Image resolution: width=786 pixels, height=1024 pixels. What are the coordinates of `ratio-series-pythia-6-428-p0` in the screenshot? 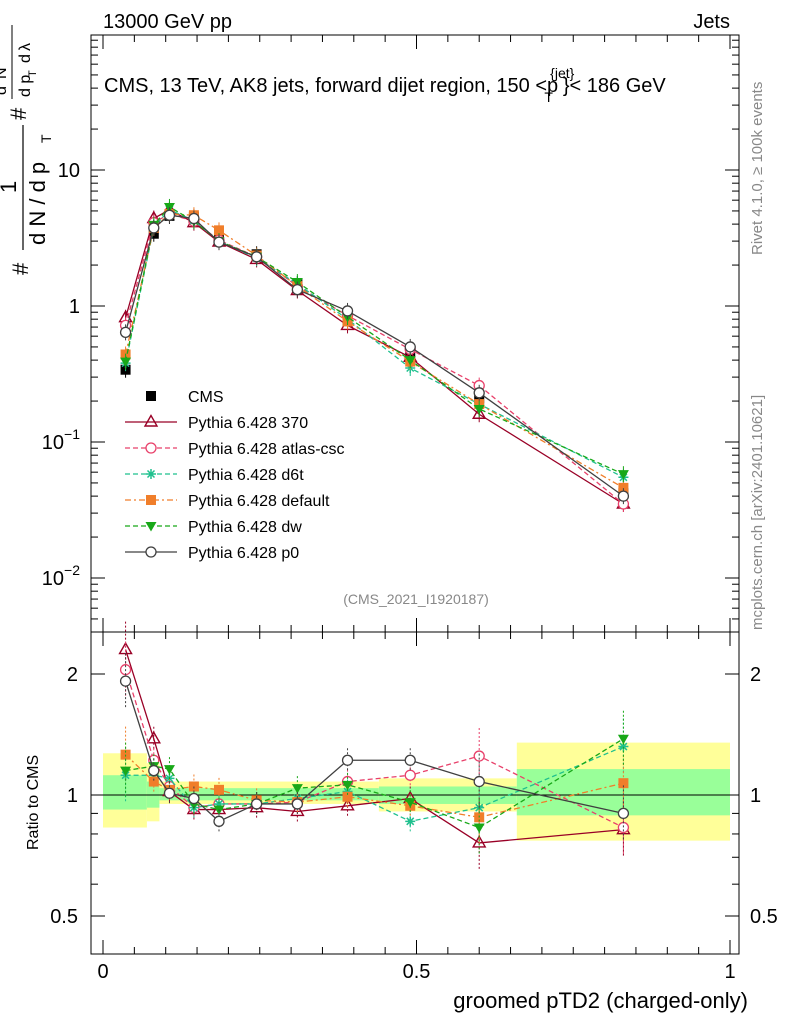 It's located at (374, 747).